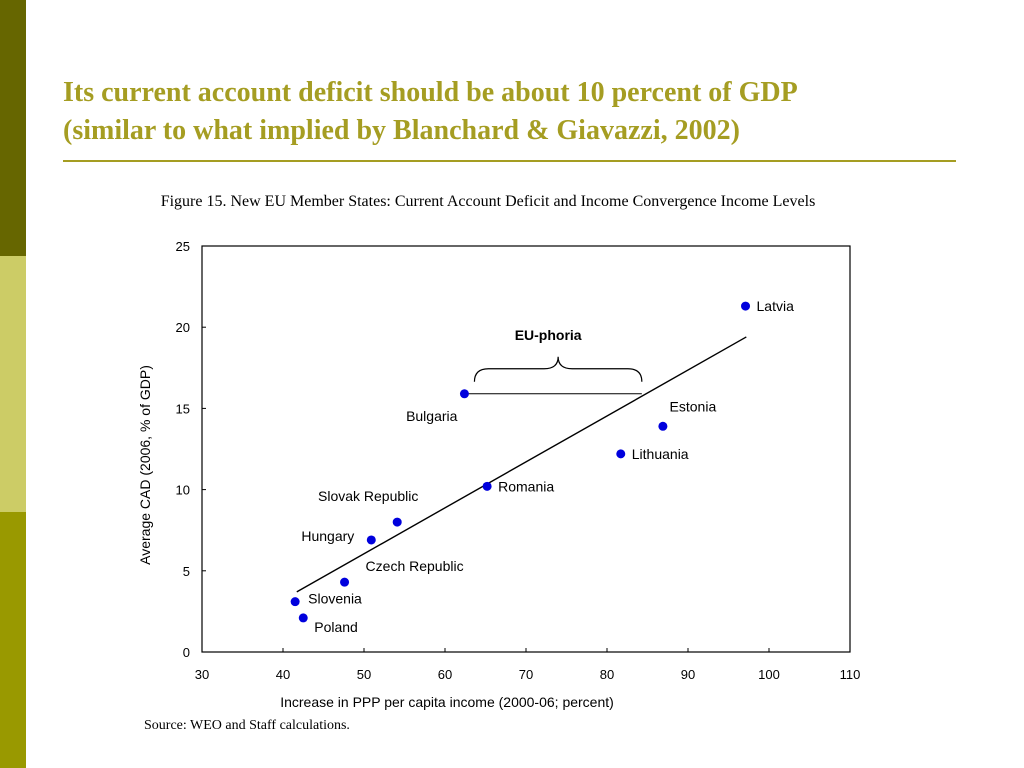 The height and width of the screenshot is (768, 1024). Describe the element at coordinates (186, 652) in the screenshot. I see `y-tick-label: 0` at that location.